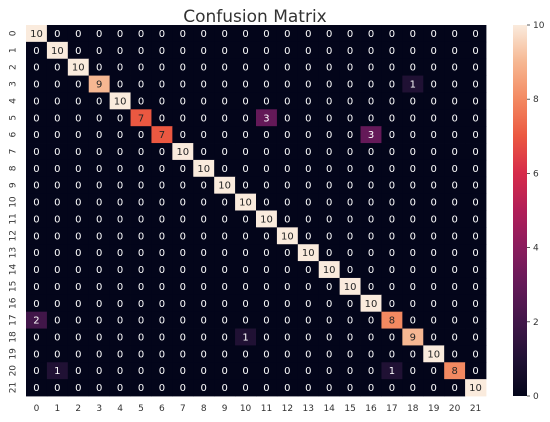 Image resolution: width=550 pixels, height=422 pixels. I want to click on y-tick-label: 3, so click(14, 84).